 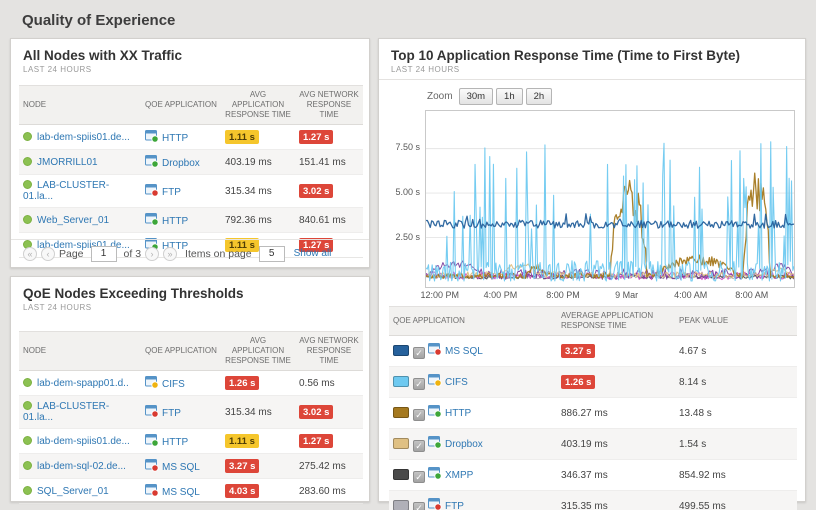 I want to click on items-per-page-input, so click(x=271, y=253).